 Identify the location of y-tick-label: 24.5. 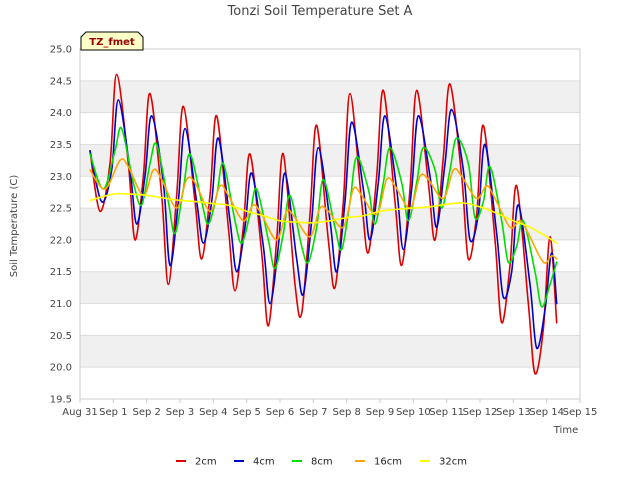
(61, 81).